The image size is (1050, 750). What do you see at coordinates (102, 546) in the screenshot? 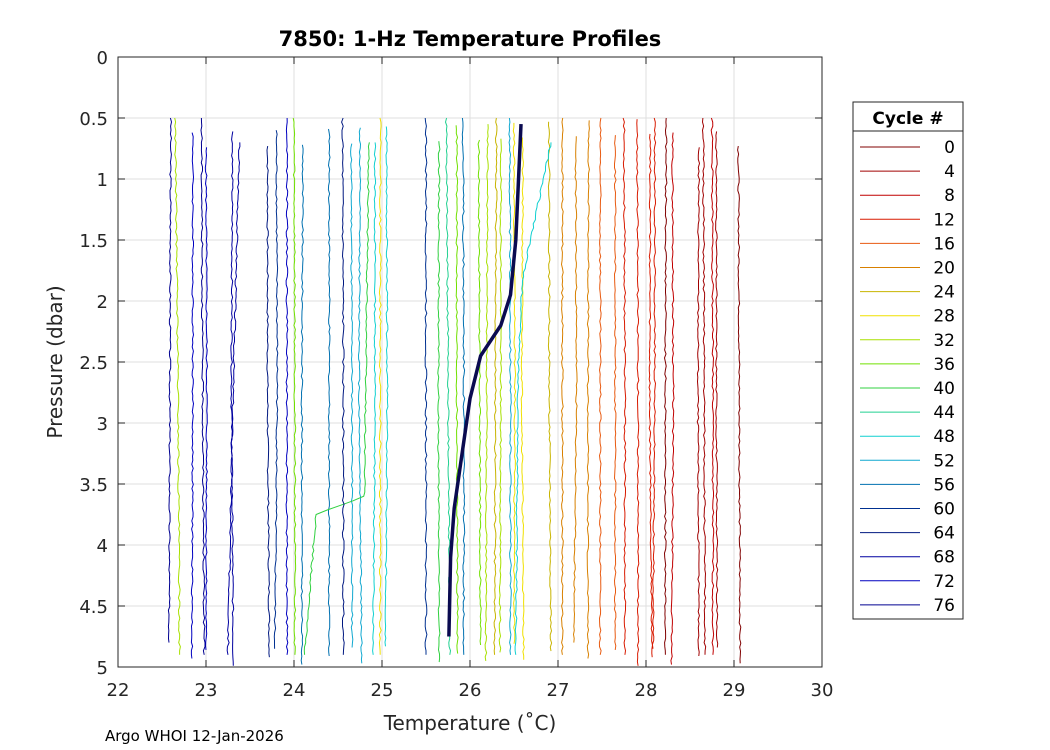
I see `y-tick-label: 4` at bounding box center [102, 546].